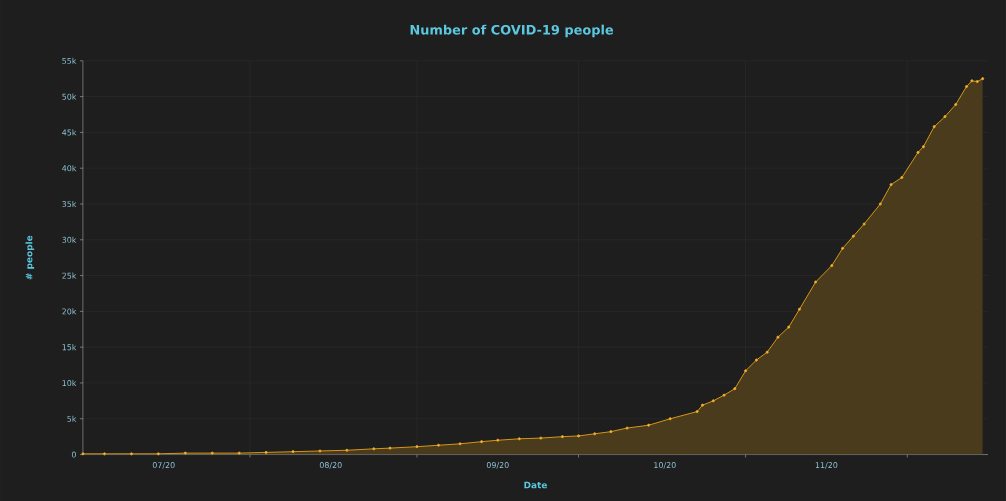 This screenshot has width=1006, height=501. What do you see at coordinates (535, 485) in the screenshot?
I see `x-axis-title: Date` at bounding box center [535, 485].